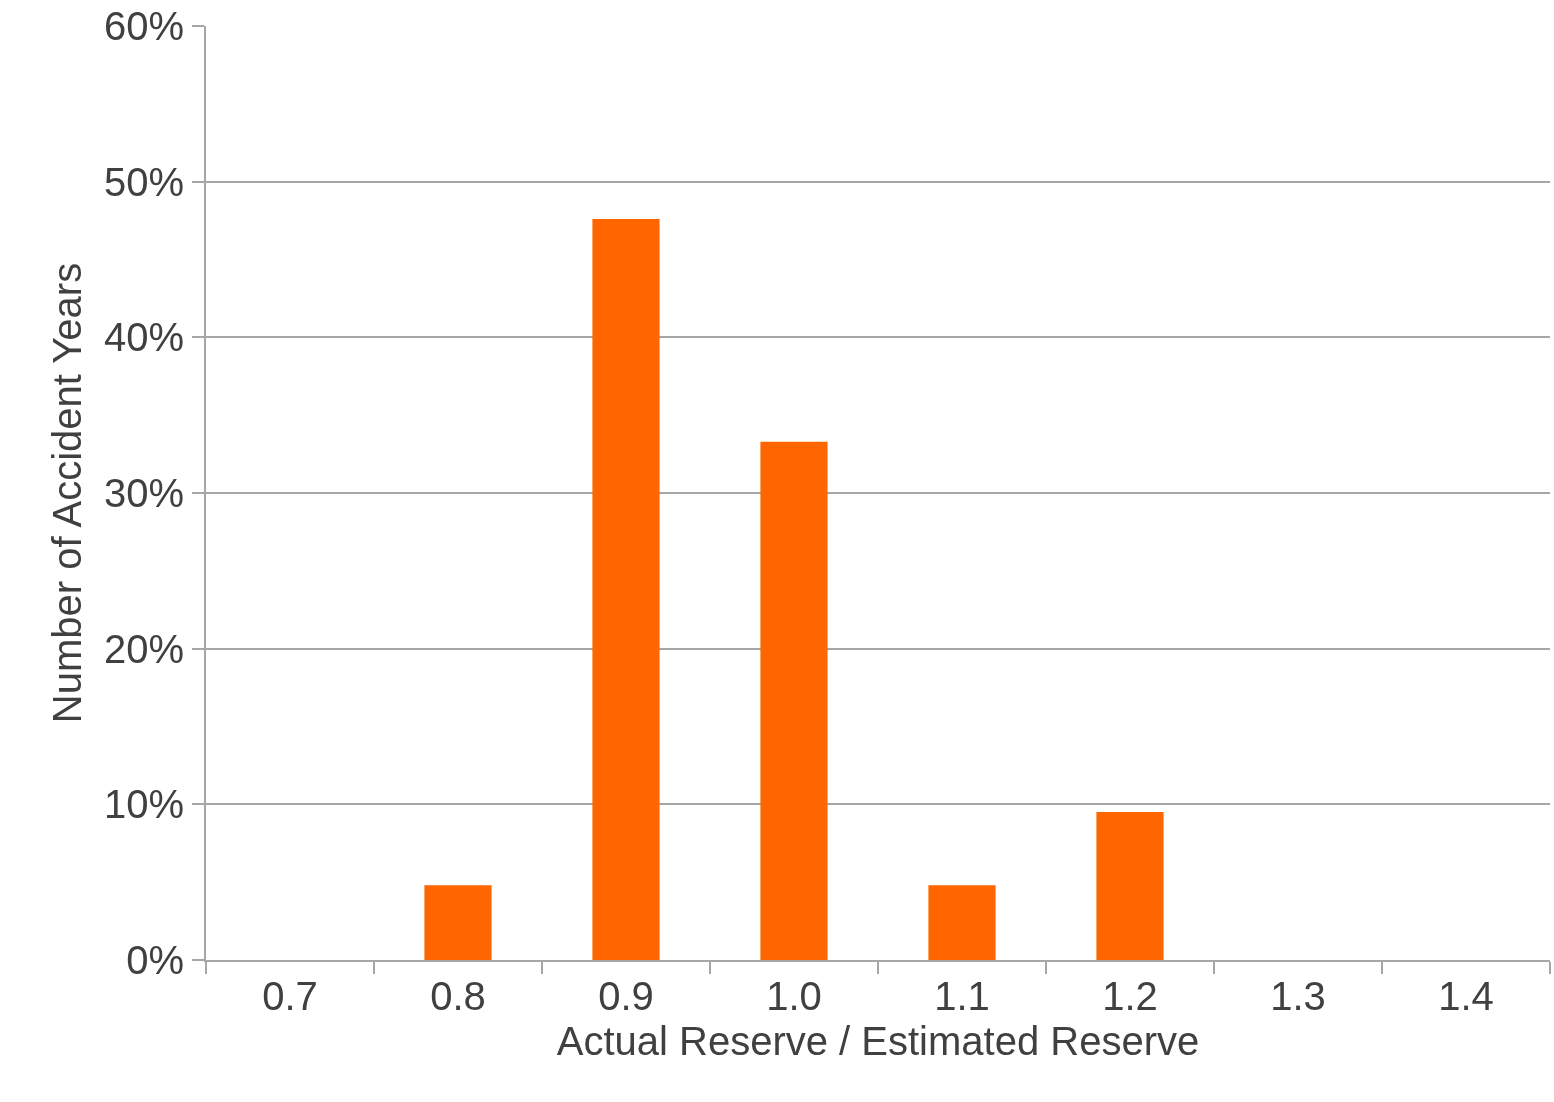 This screenshot has width=1554, height=1102. Describe the element at coordinates (143, 181) in the screenshot. I see `y-tick-label: 50%` at that location.